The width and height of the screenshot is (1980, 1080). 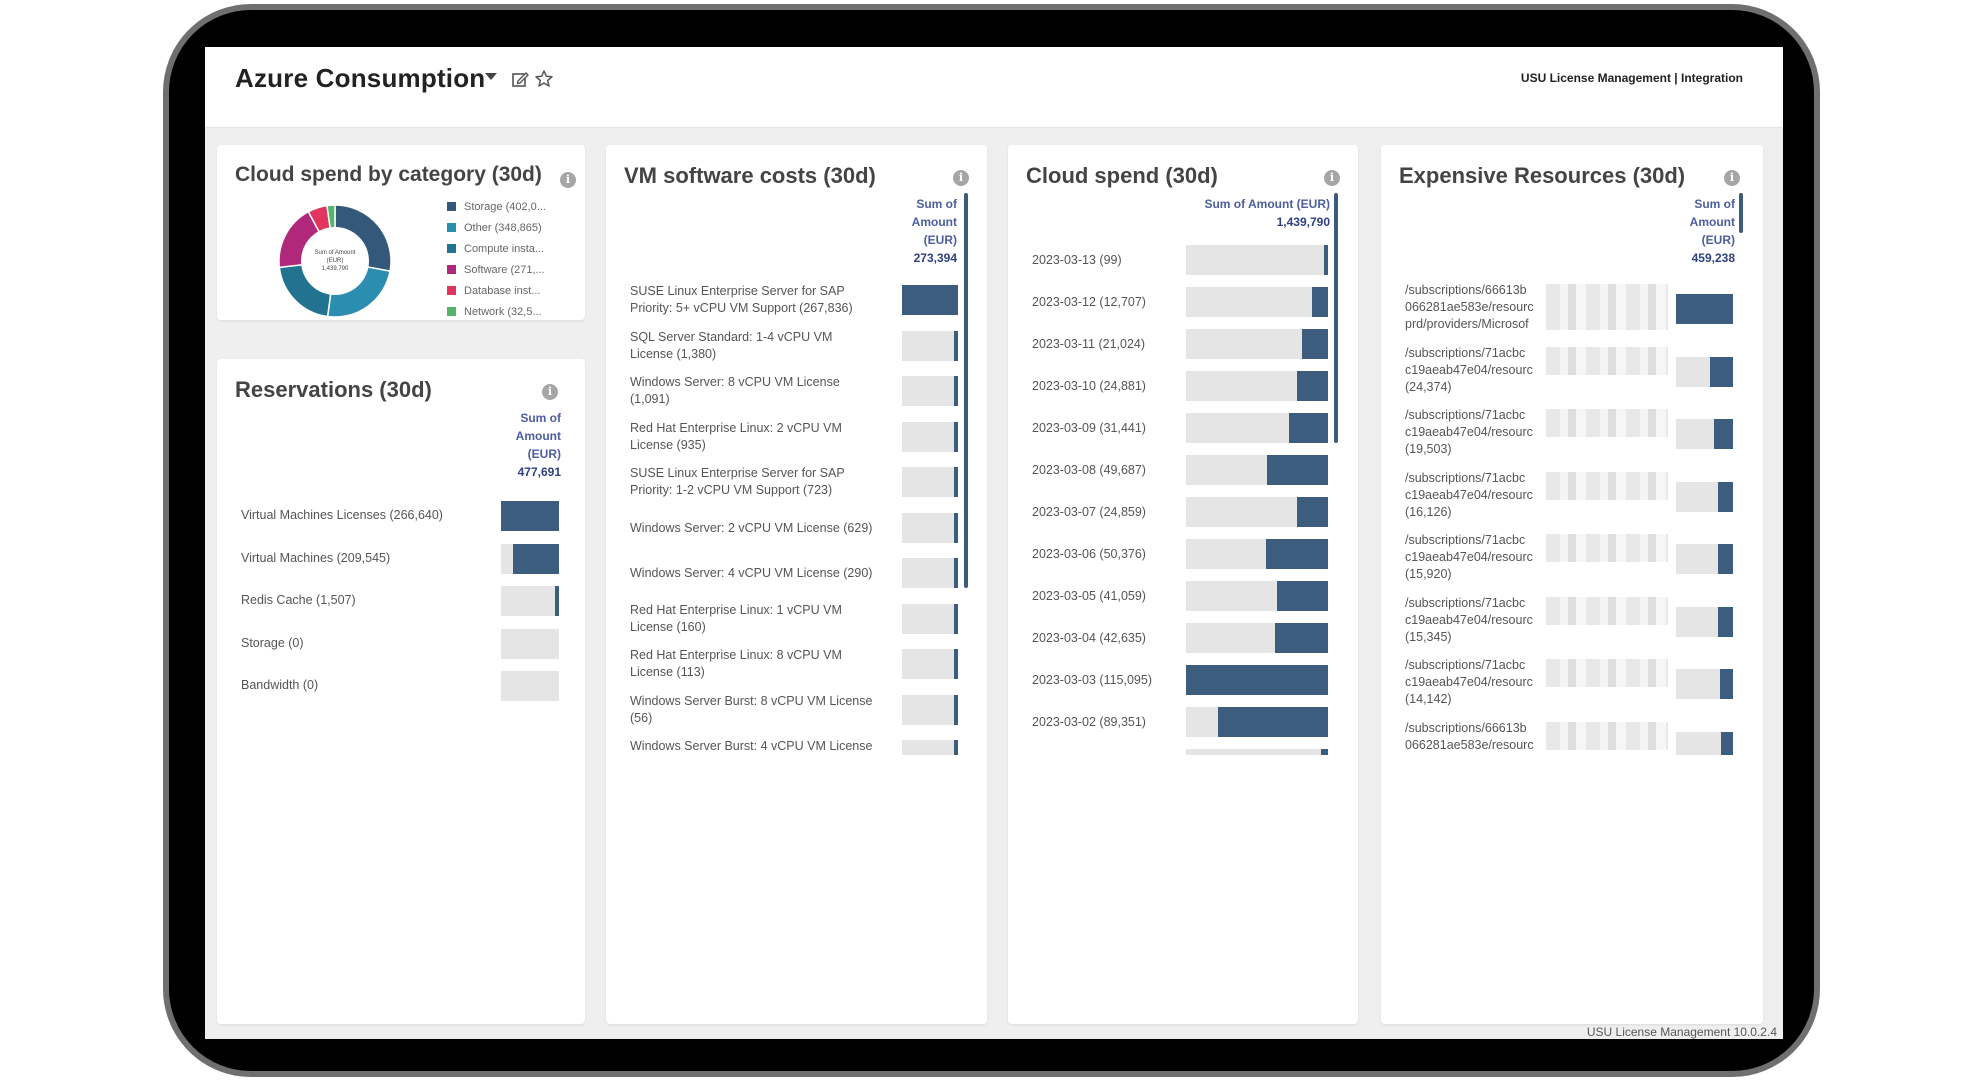 What do you see at coordinates (1428, 511) in the screenshot?
I see `resource-path-label: (16,126)` at bounding box center [1428, 511].